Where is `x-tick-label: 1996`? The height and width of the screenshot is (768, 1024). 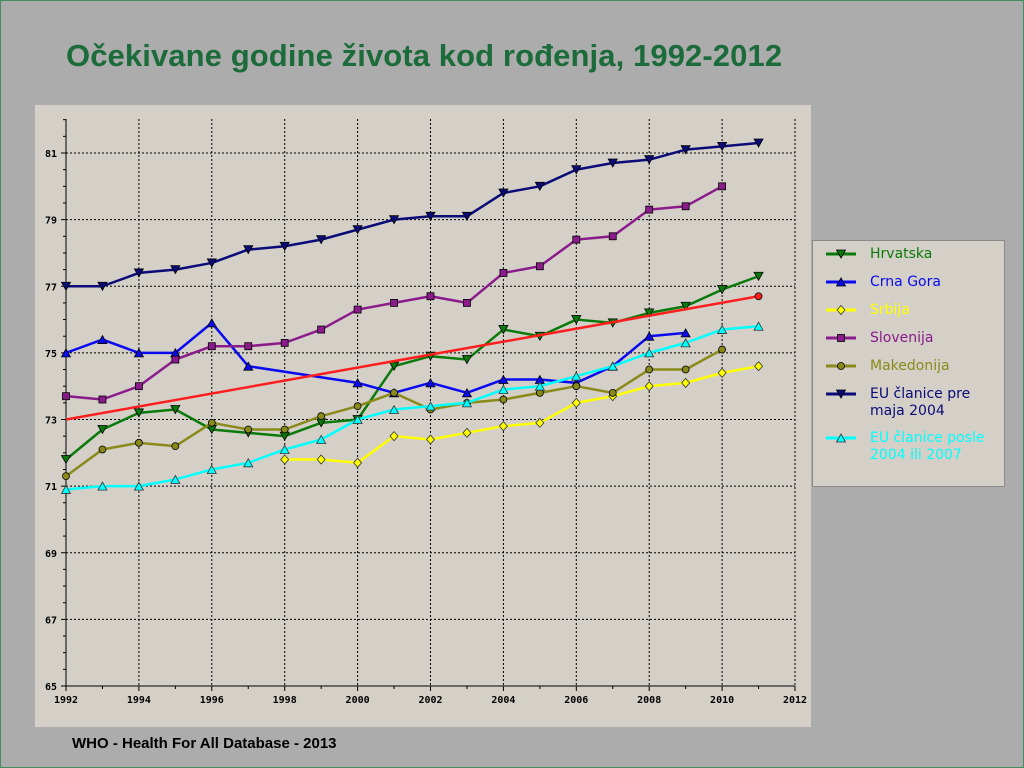
x-tick-label: 1996 is located at coordinates (212, 700).